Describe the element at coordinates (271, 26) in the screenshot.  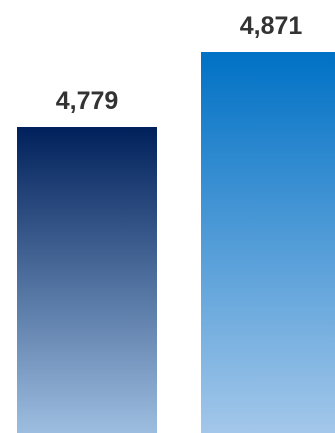
I see `data-label-2: 4,871` at that location.